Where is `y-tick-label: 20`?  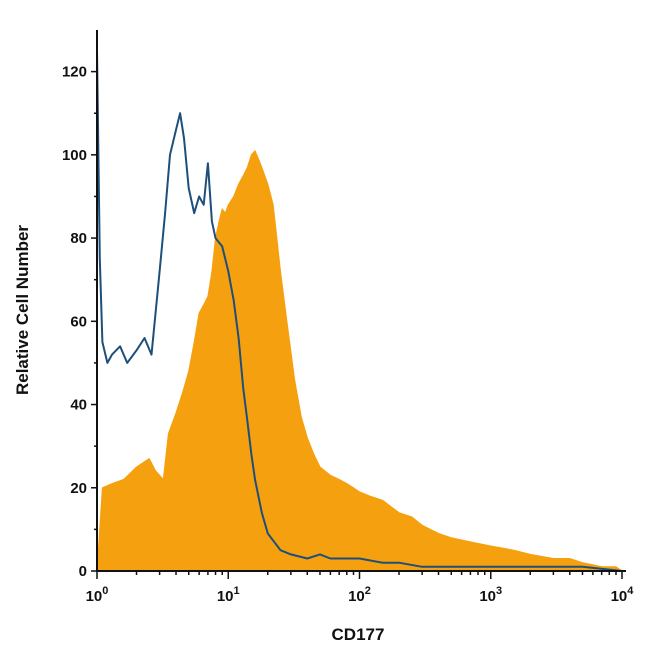
y-tick-label: 20 is located at coordinates (78, 488).